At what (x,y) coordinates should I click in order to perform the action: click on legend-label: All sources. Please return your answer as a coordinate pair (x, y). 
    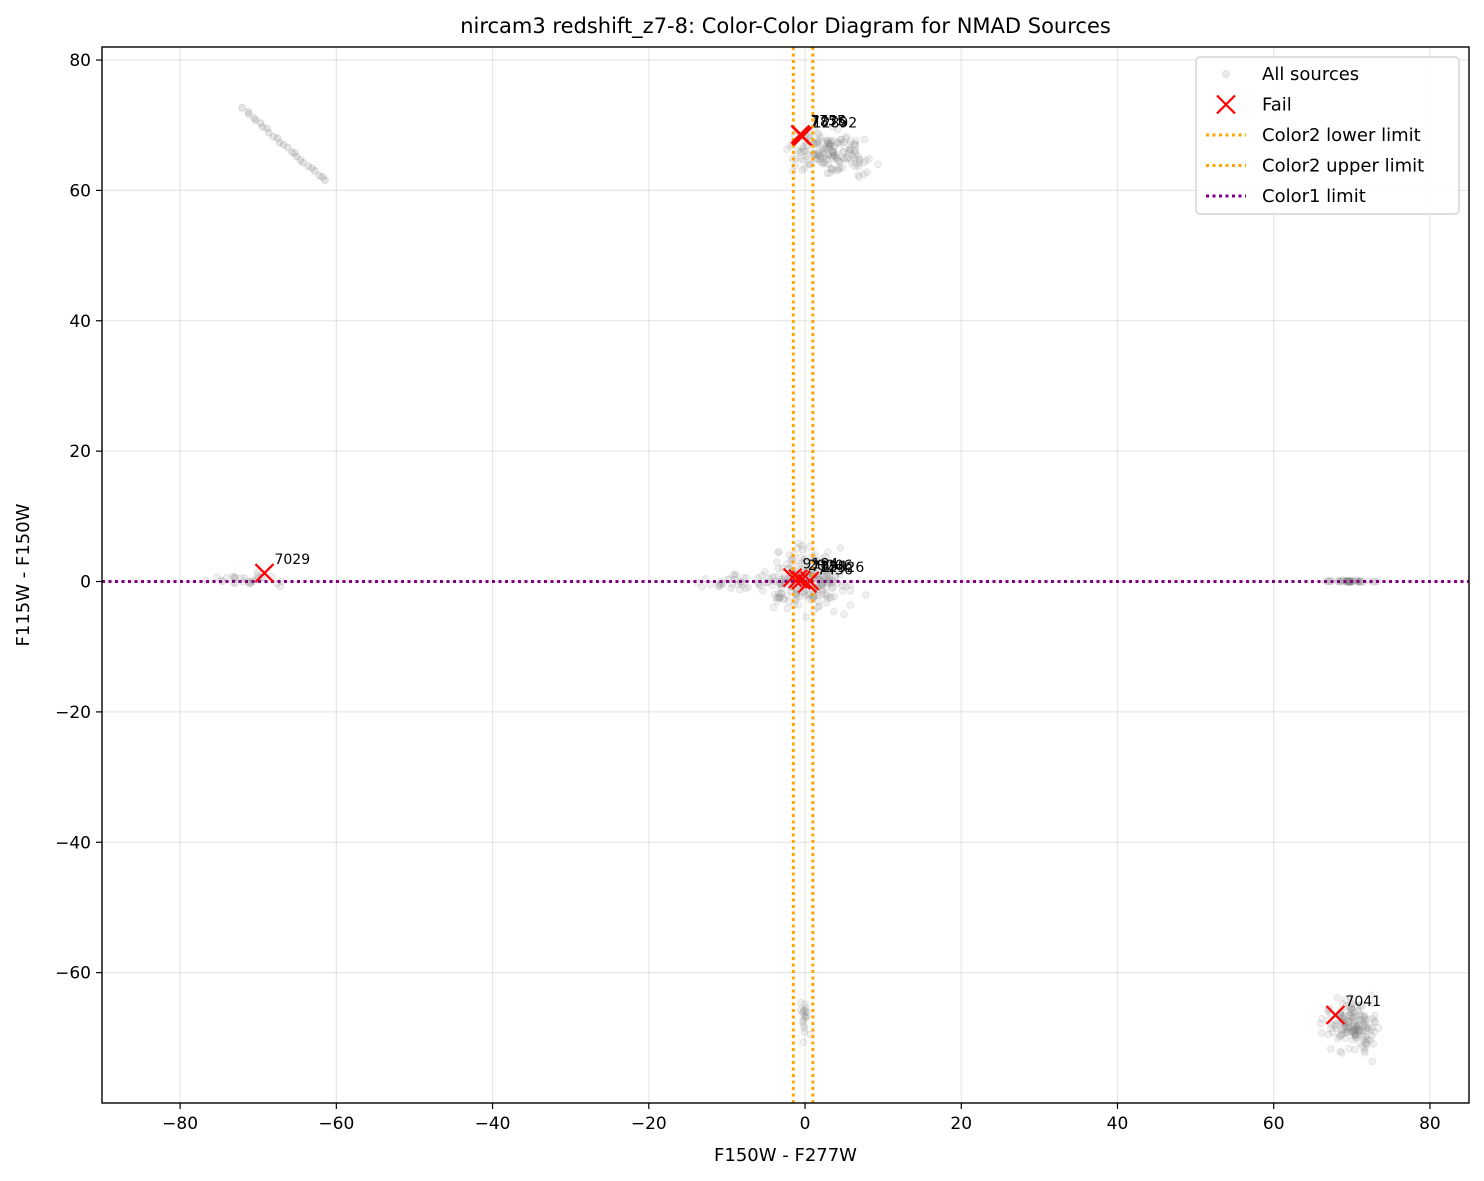
    Looking at the image, I should click on (1310, 74).